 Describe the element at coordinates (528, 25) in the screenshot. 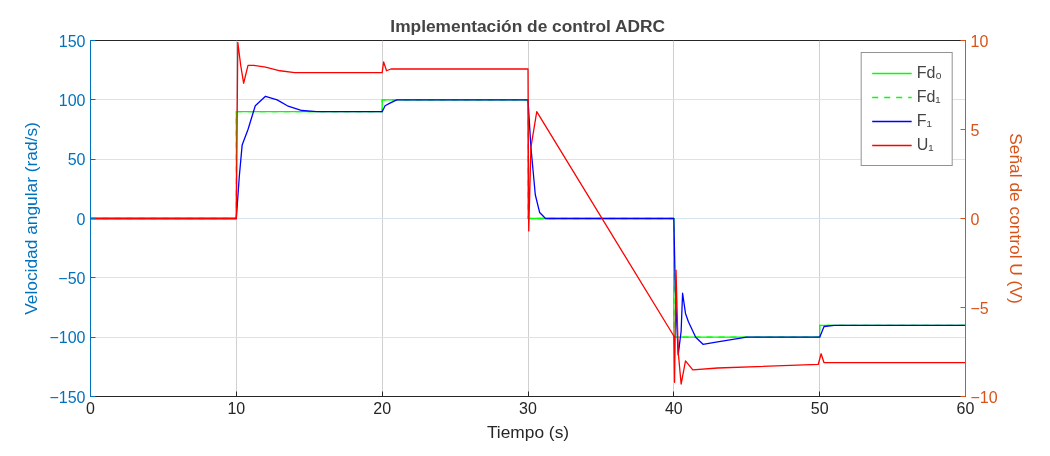

I see `chart-title: Implementación de control ADRC` at that location.